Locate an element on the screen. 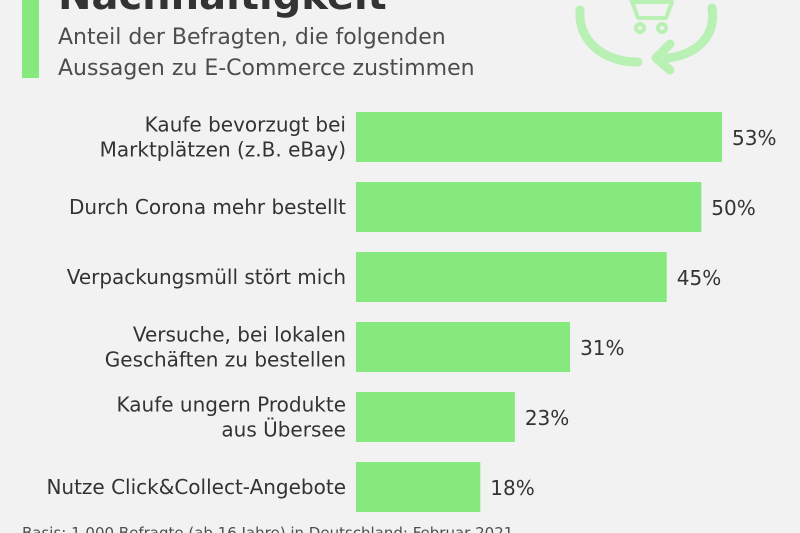 This screenshot has width=800, height=533. cart-body is located at coordinates (651, 10).